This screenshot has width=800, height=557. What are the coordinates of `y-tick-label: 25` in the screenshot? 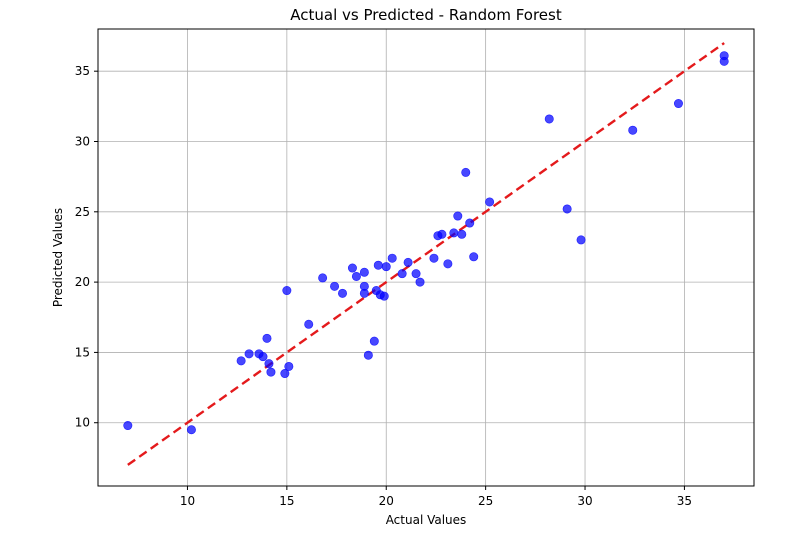 It's located at (82, 212).